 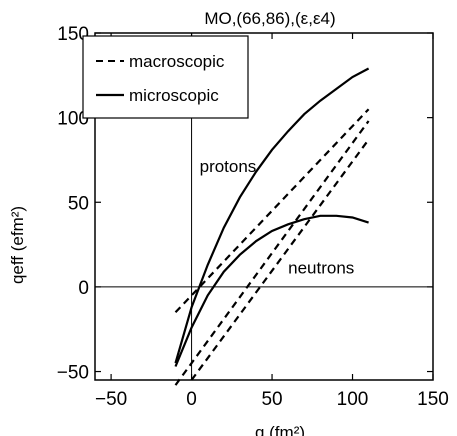 I want to click on annotations: protons neutrons, so click(x=277, y=217).